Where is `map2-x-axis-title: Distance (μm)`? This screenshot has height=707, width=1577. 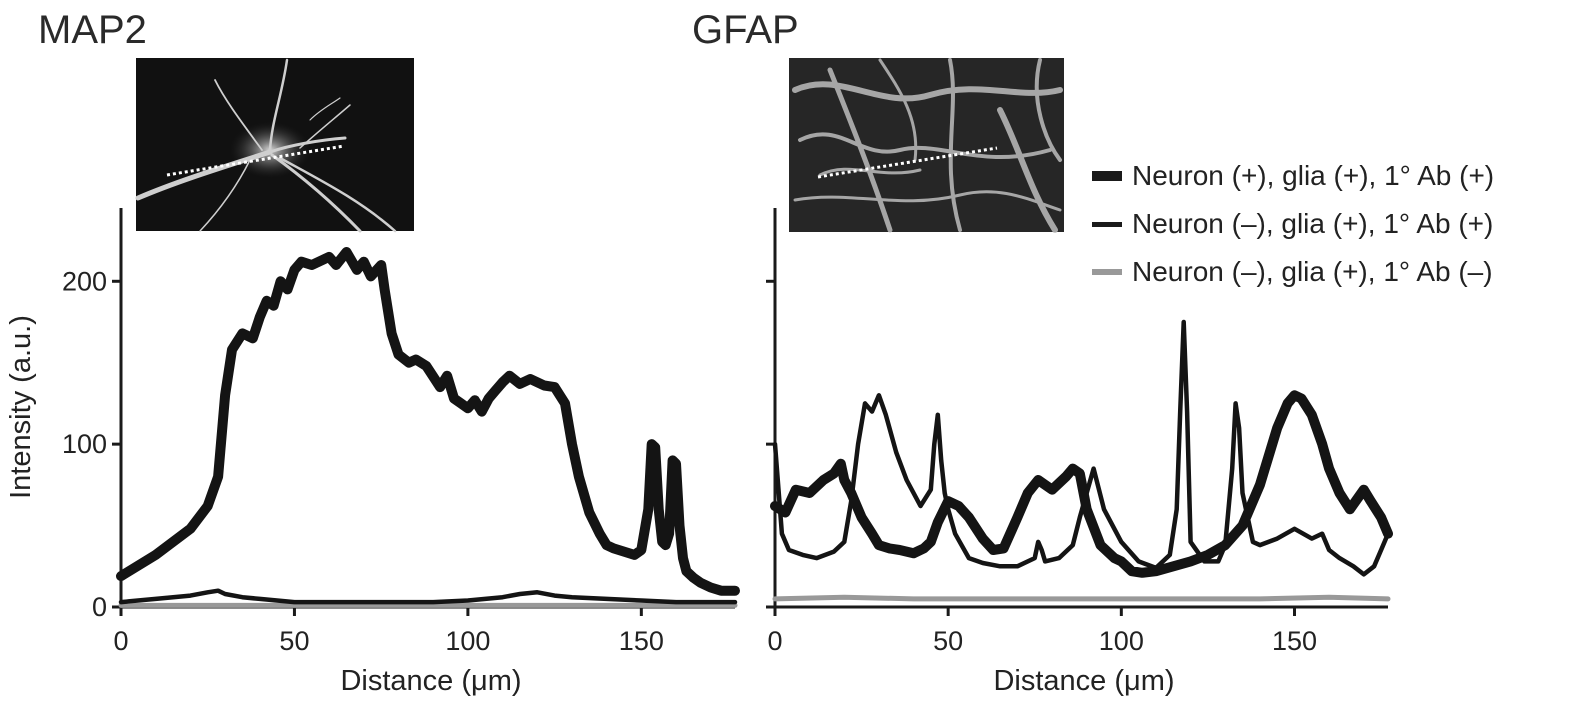 map2-x-axis-title: Distance (μm) is located at coordinates (430, 681).